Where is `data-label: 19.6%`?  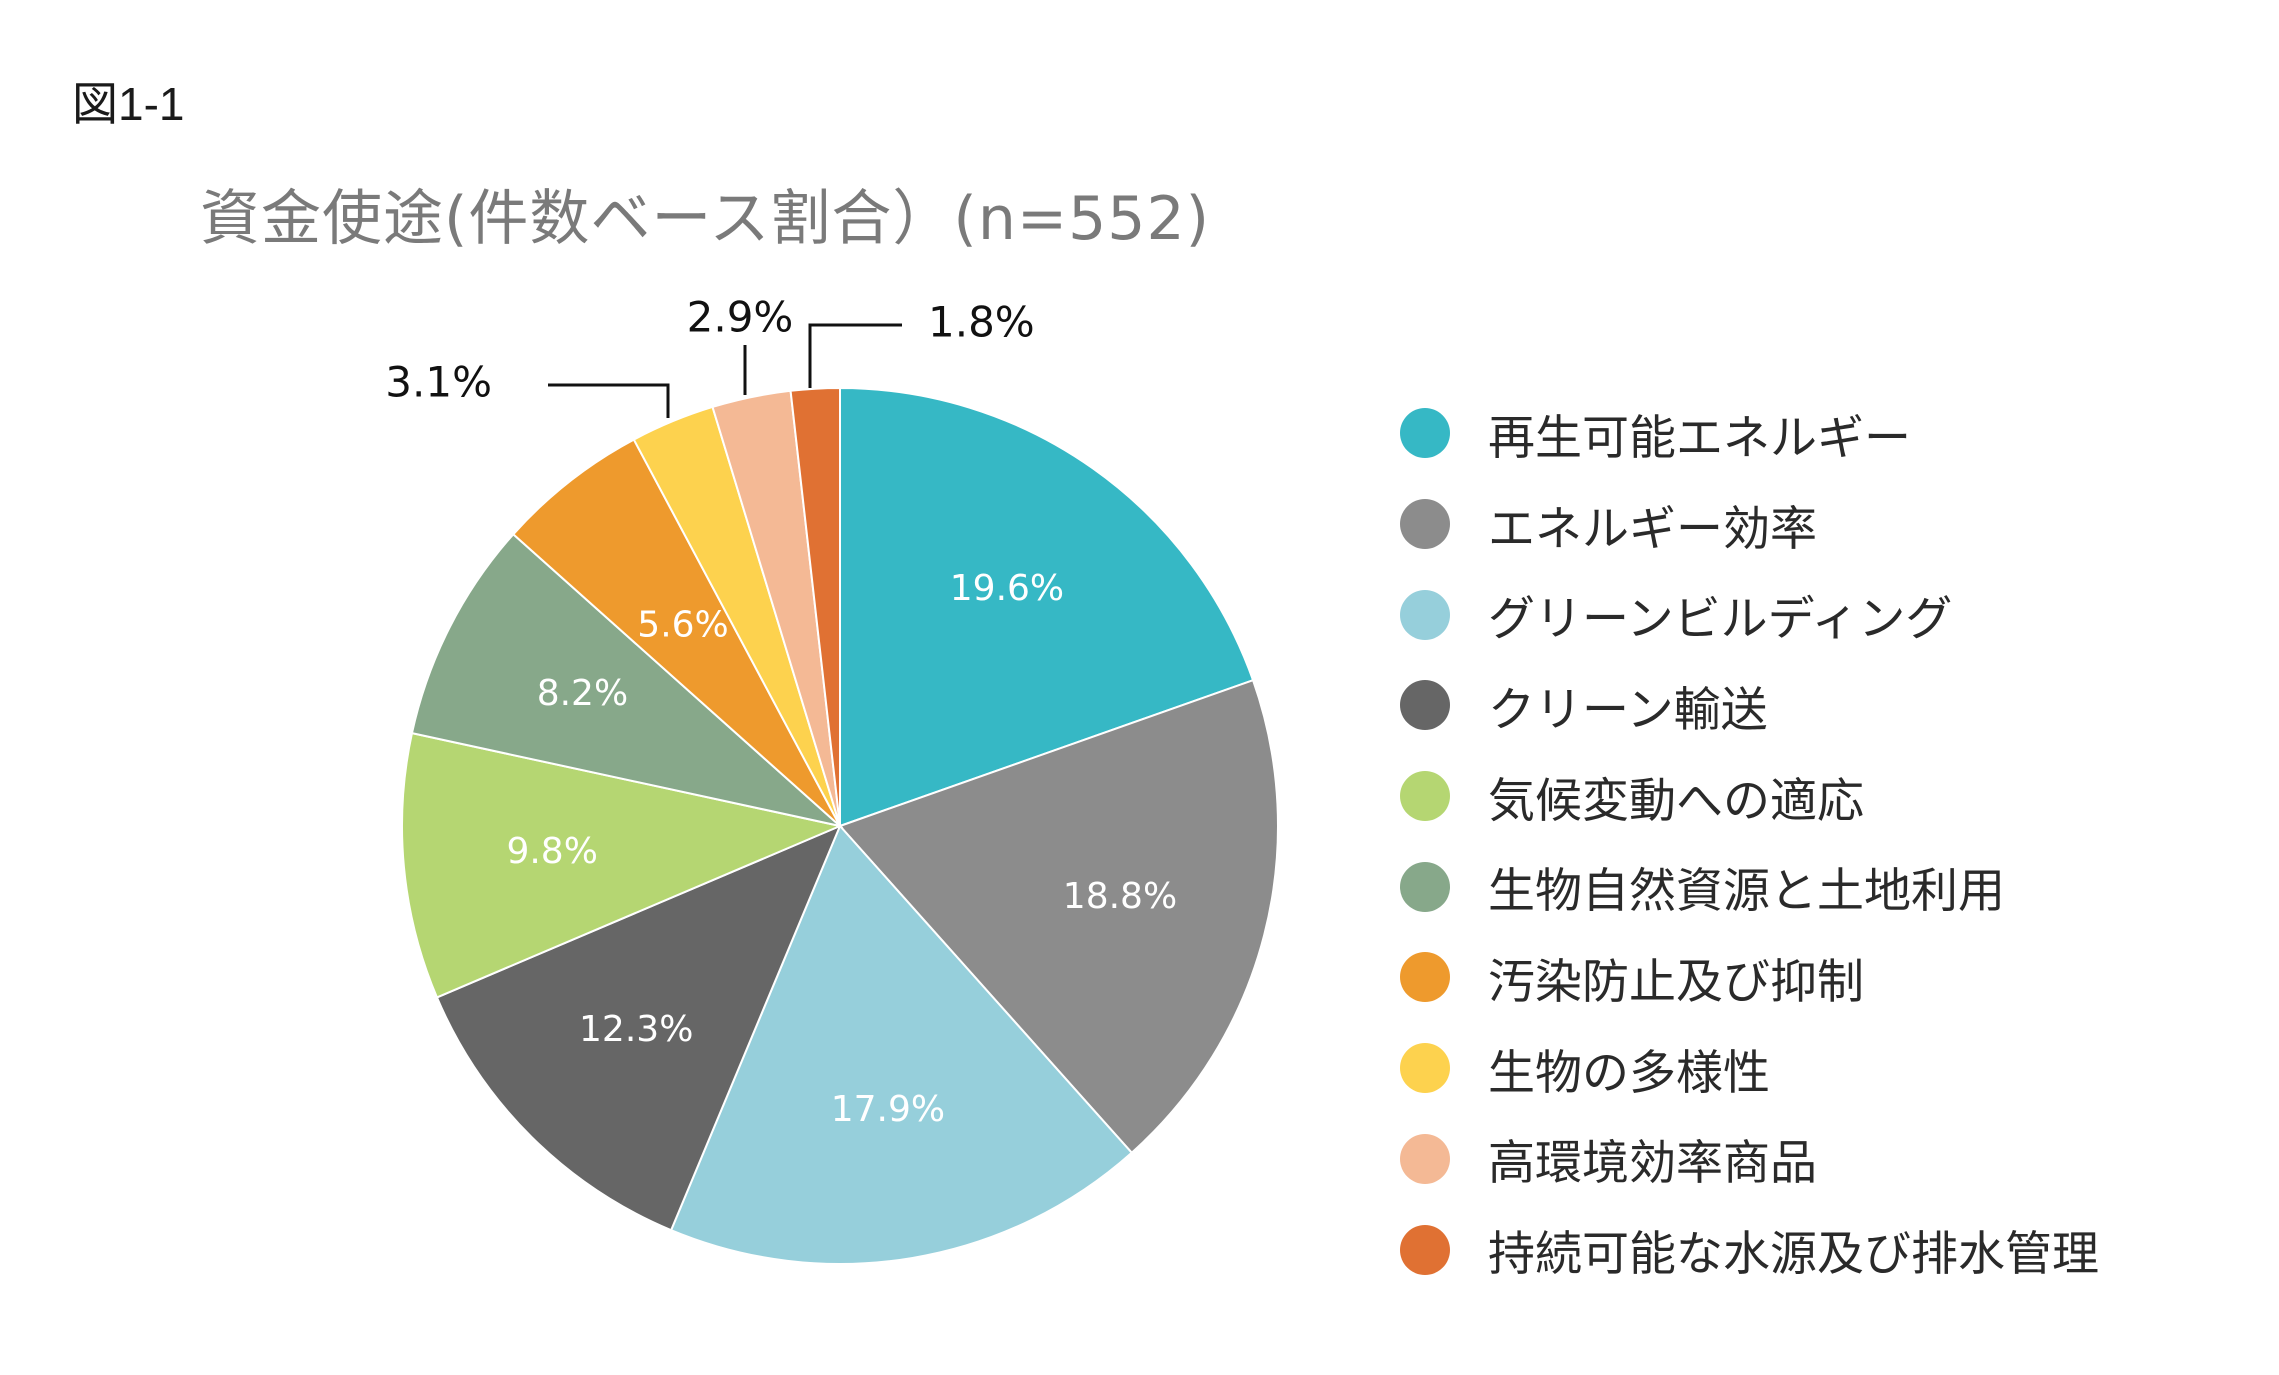 data-label: 19.6% is located at coordinates (1007, 588).